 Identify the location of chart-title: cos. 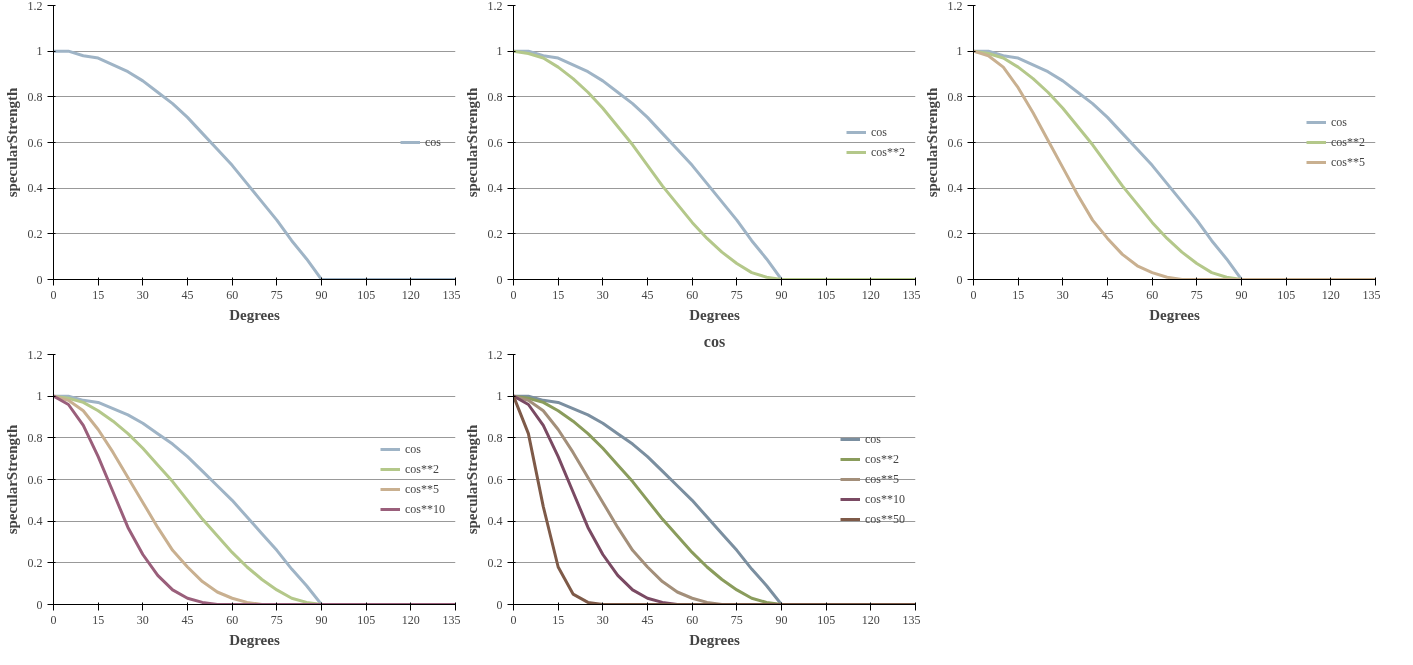
(714, 341).